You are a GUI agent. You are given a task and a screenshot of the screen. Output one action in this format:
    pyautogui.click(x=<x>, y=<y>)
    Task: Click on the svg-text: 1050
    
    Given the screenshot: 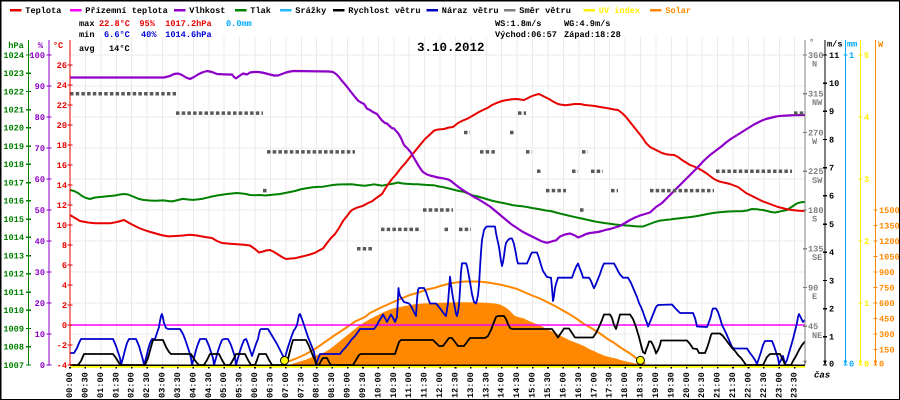 What is the action you would take?
    pyautogui.click(x=889, y=257)
    